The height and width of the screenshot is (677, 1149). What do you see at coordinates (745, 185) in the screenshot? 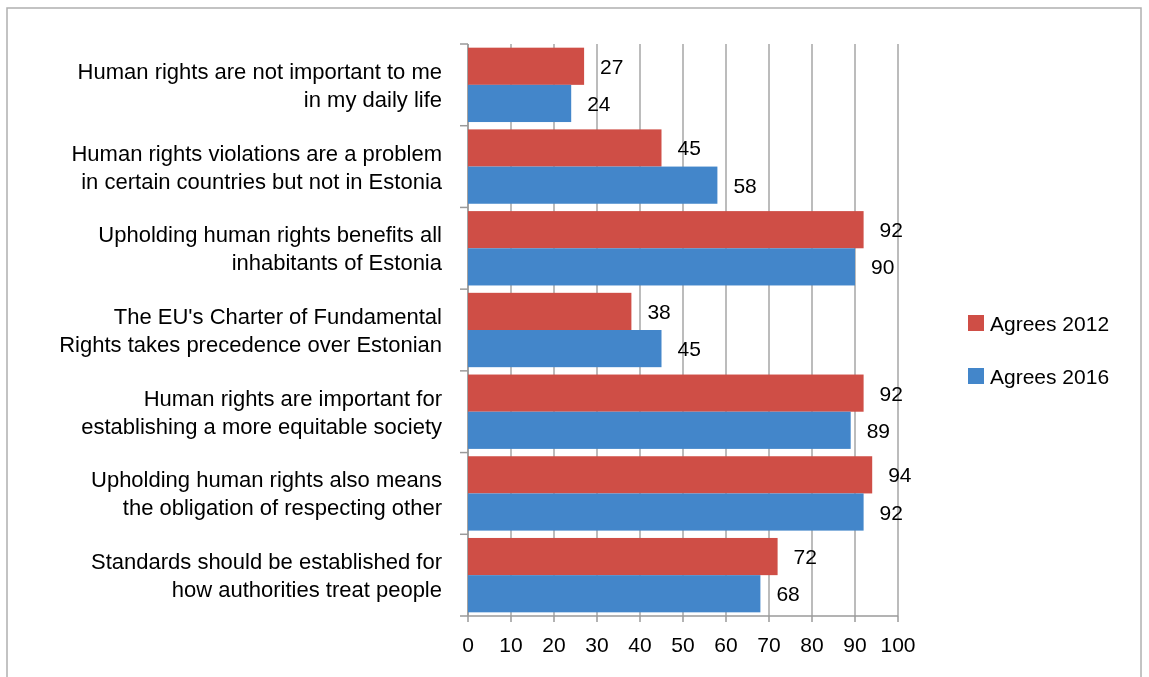
I see `data-label: 58` at bounding box center [745, 185].